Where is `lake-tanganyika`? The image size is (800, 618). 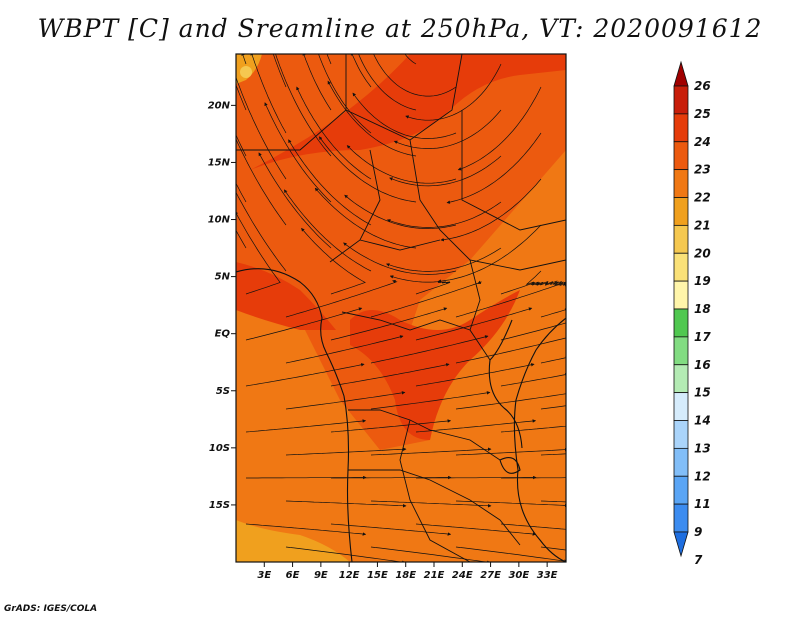 lake-tanganyika is located at coordinates (505, 384).